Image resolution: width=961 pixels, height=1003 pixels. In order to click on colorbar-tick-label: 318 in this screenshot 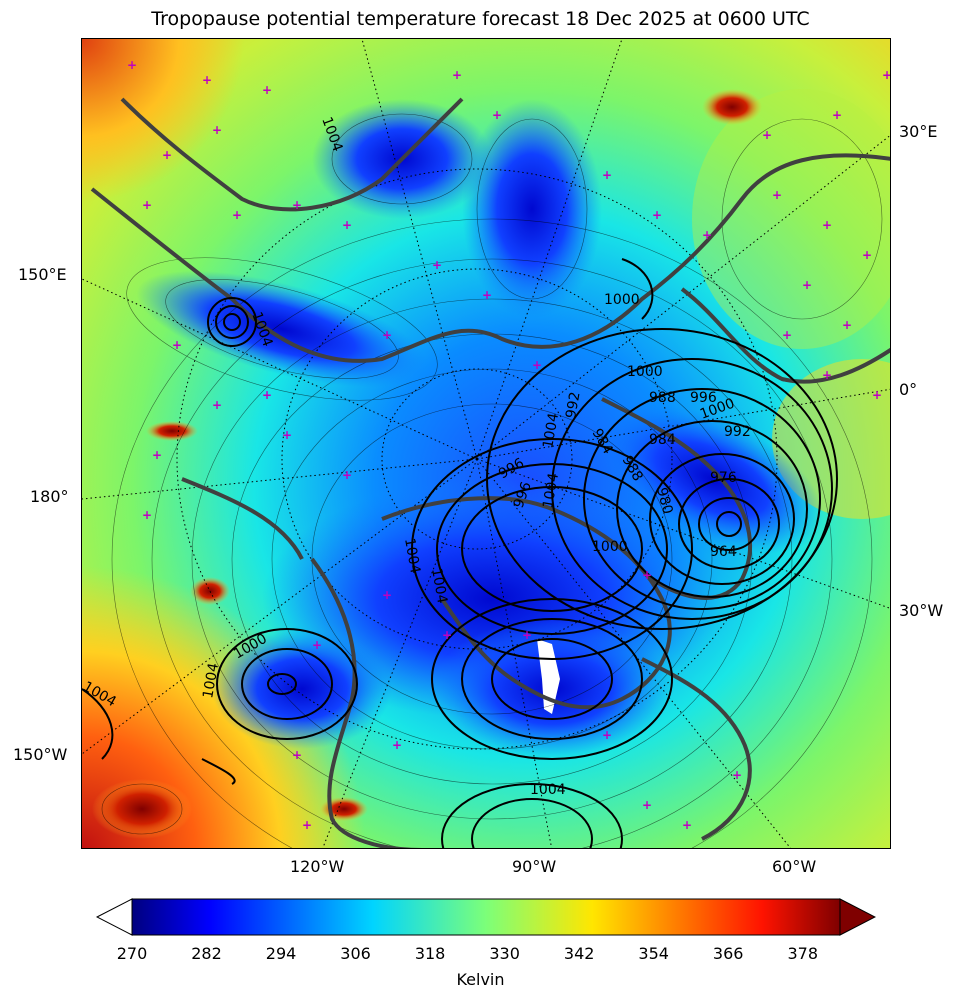, I will do `click(430, 953)`.